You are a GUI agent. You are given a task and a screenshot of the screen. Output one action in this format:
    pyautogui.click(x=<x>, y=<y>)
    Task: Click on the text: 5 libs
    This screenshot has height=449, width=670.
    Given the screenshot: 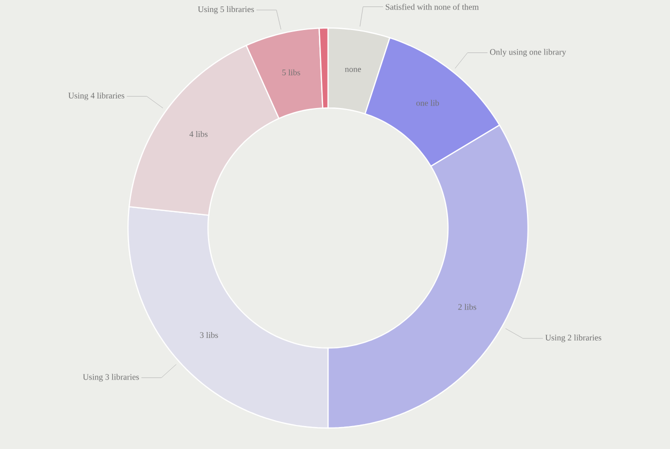 What is the action you would take?
    pyautogui.click(x=291, y=72)
    